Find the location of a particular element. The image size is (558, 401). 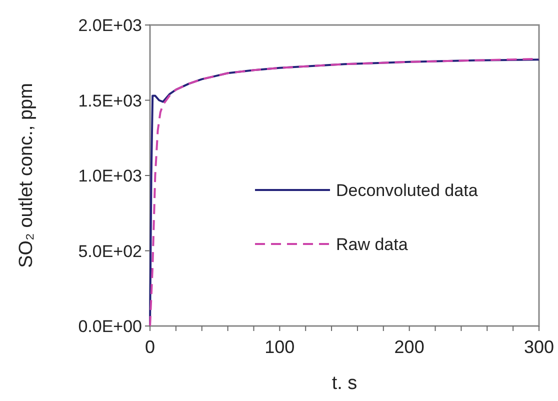

x-tick-label: 200 is located at coordinates (409, 347).